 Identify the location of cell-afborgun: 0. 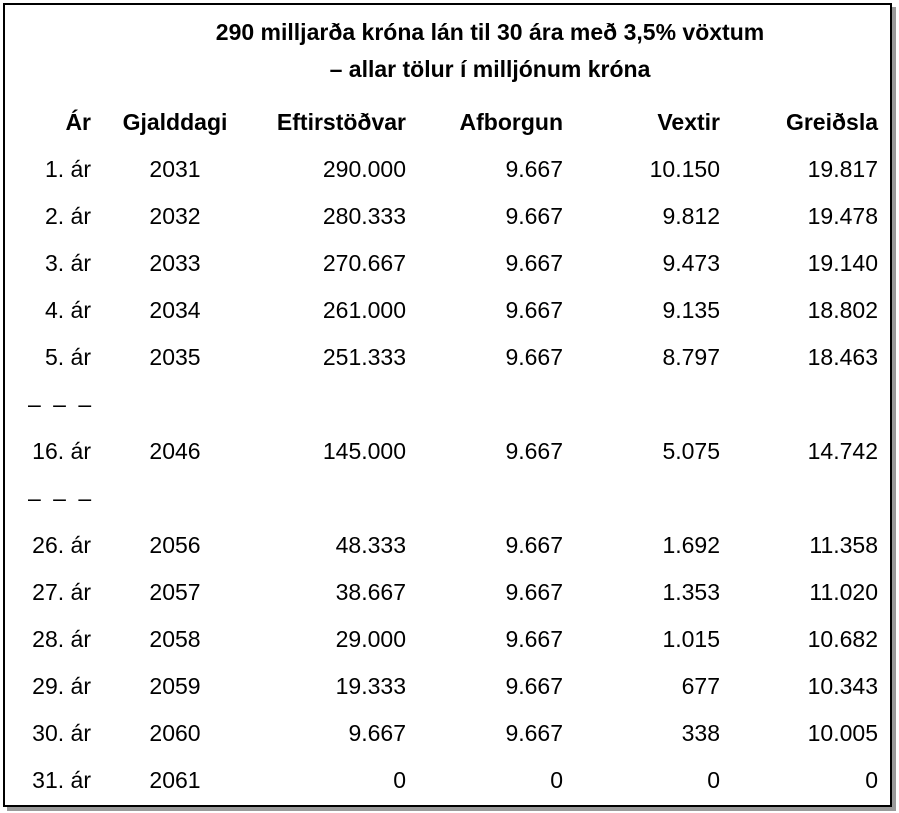
(556, 780).